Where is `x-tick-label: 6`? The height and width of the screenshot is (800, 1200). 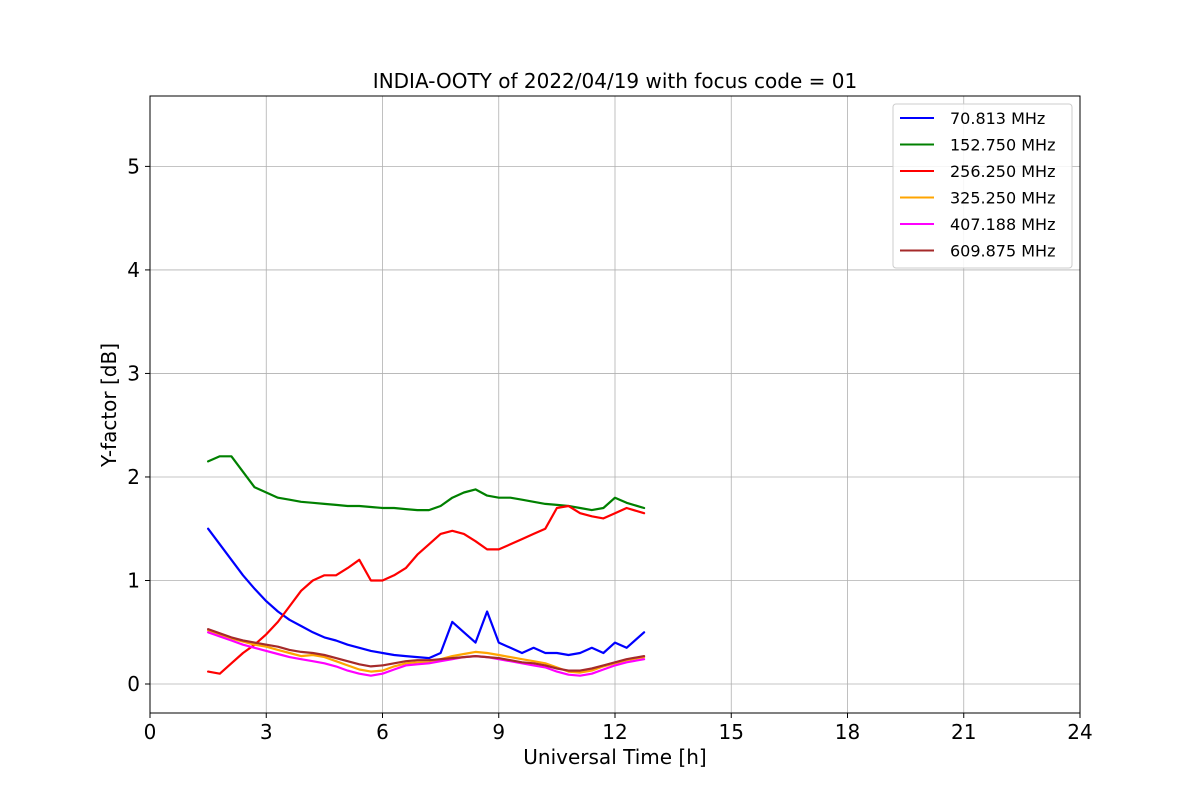 x-tick-label: 6 is located at coordinates (382, 732).